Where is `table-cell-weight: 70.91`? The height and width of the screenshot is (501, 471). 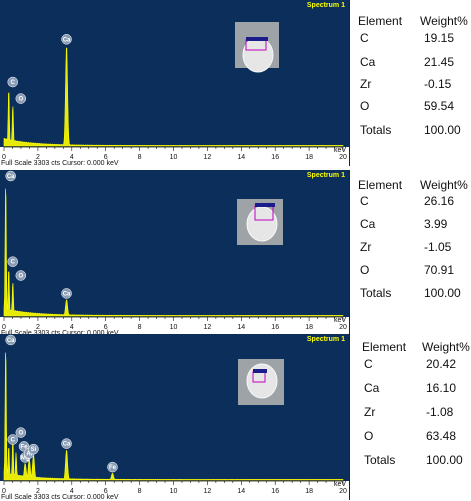
table-cell-weight: 70.91 is located at coordinates (439, 270).